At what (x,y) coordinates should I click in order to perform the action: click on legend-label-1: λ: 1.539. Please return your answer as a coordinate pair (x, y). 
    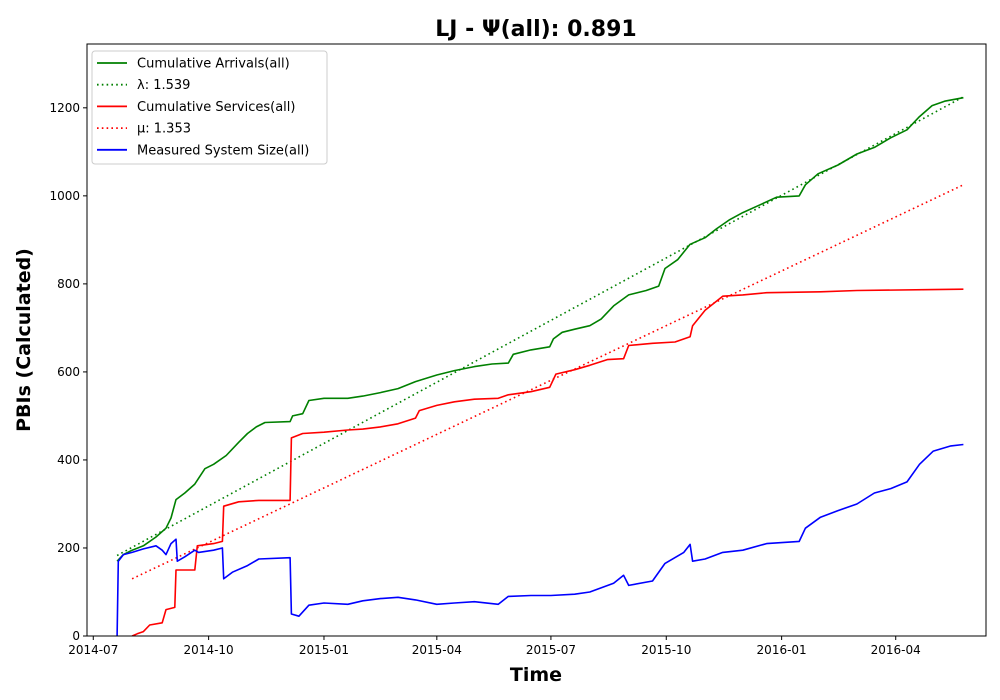
    Looking at the image, I should click on (163, 85).